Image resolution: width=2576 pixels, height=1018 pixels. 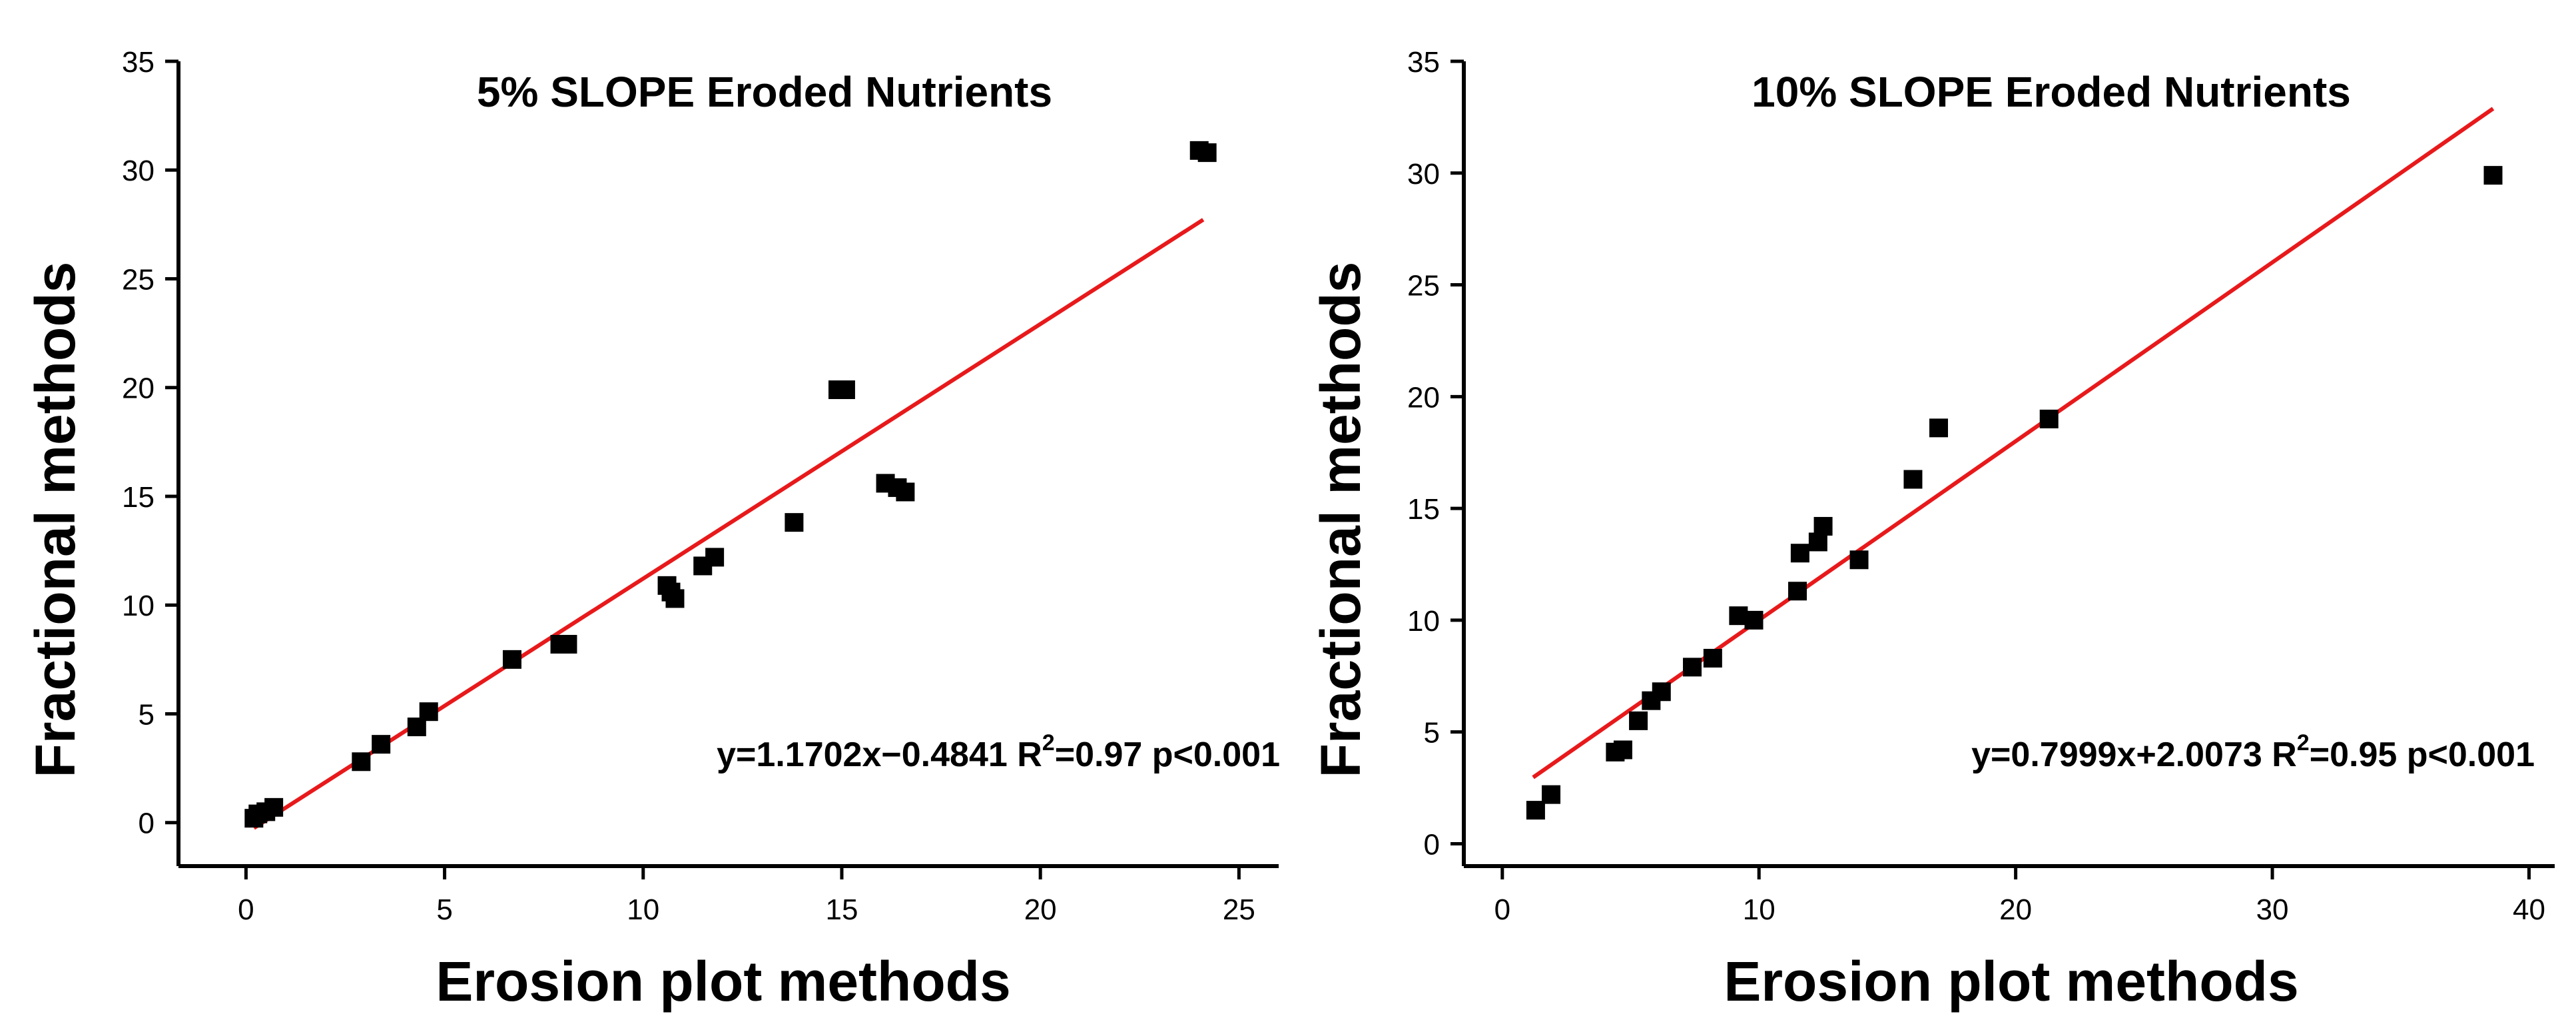 I want to click on x-tick-label: 30, so click(x=2272, y=910).